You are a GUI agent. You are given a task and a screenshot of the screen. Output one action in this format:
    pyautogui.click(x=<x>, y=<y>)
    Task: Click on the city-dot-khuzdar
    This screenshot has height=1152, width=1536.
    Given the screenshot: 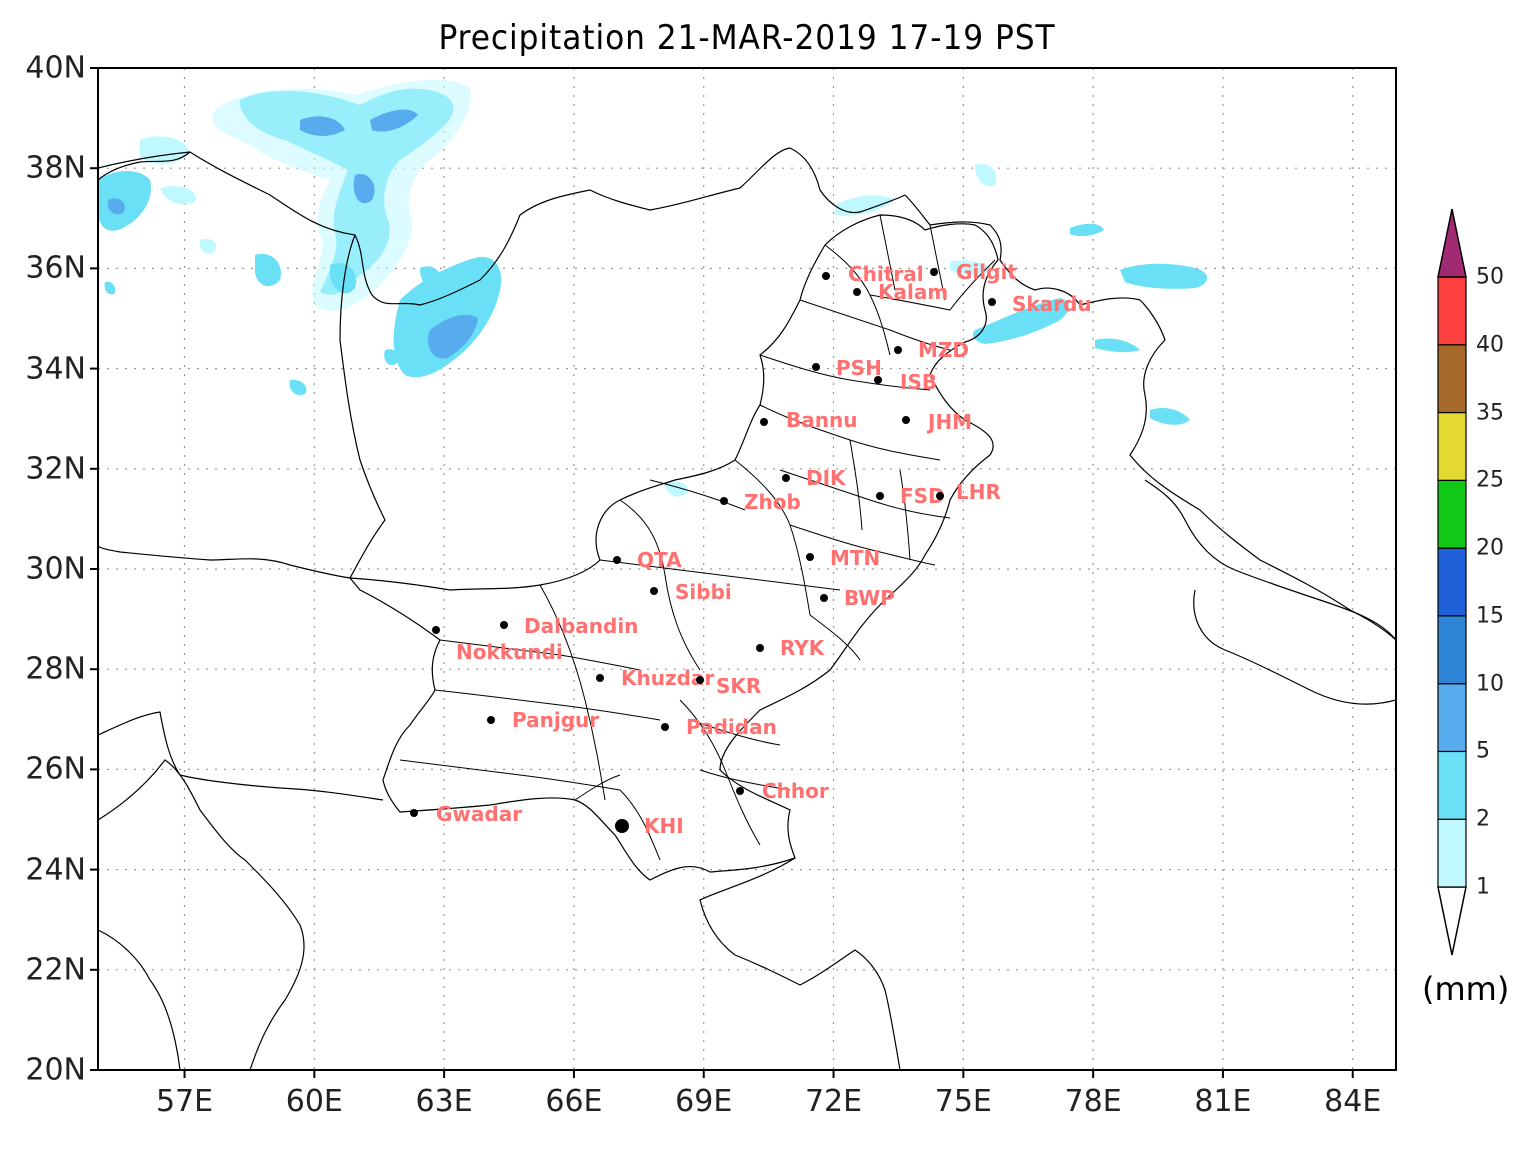 What is the action you would take?
    pyautogui.click(x=600, y=678)
    